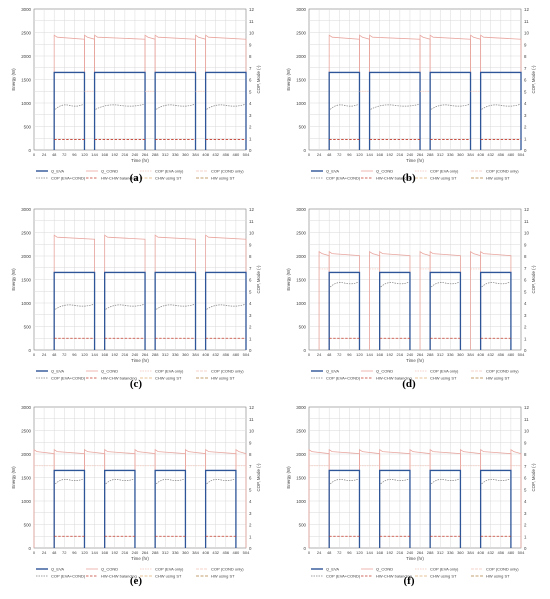  What do you see at coordinates (250, 525) in the screenshot?
I see `y-right-tick-label: 2` at bounding box center [250, 525].